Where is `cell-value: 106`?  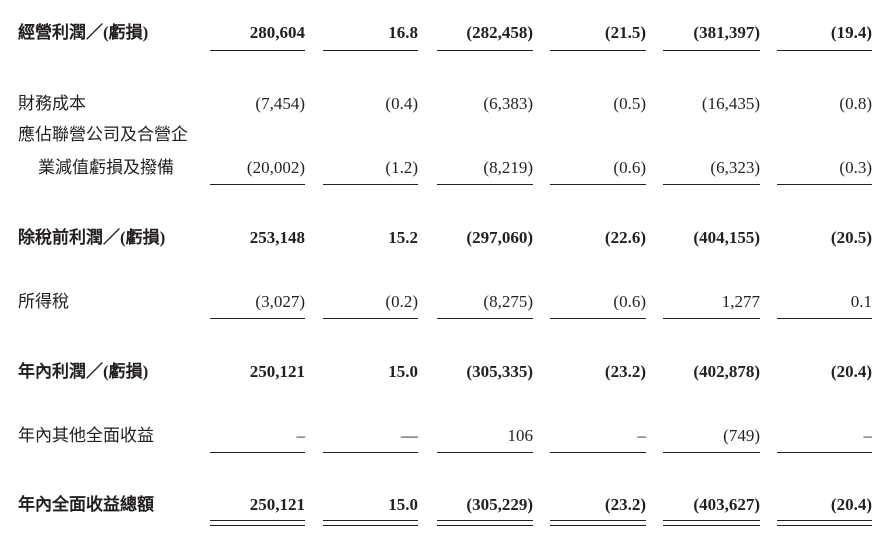 cell-value: 106 is located at coordinates (520, 435).